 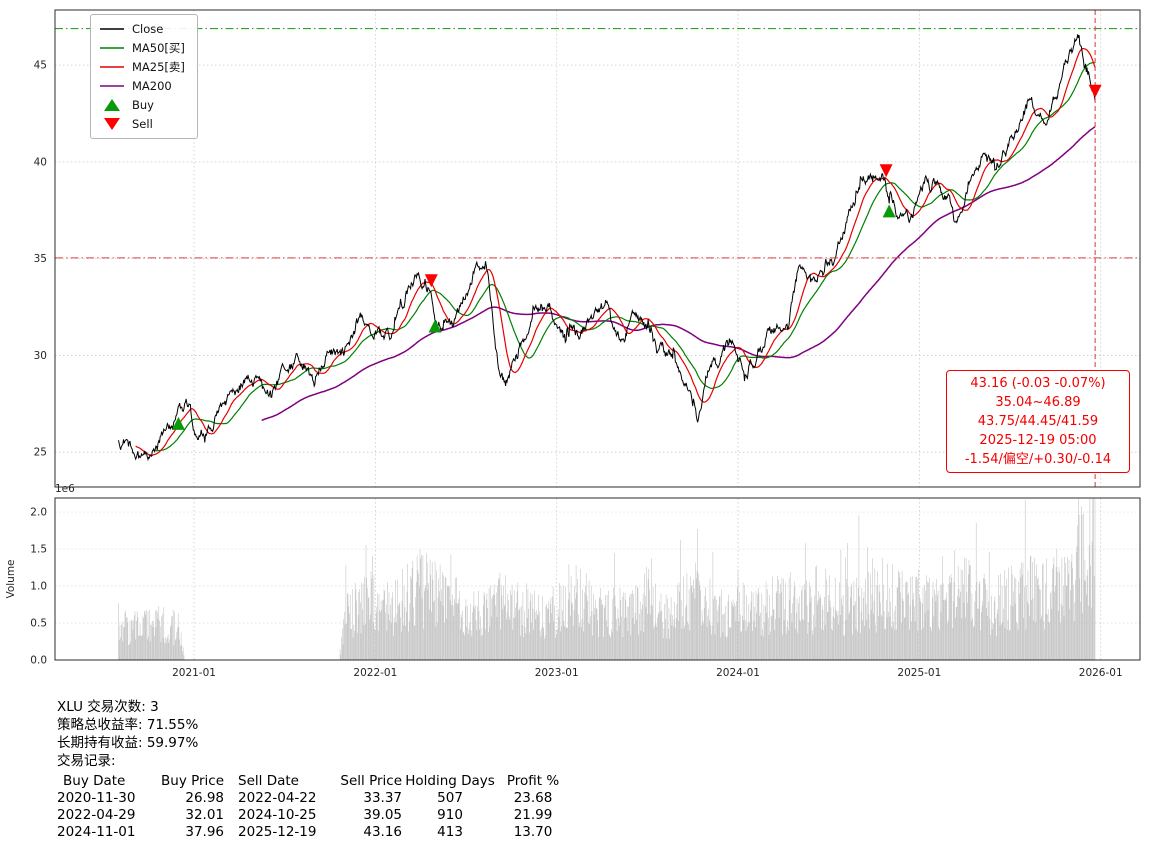 What do you see at coordinates (128, 743) in the screenshot?
I see `summary-hold-return: 长期持有收益: 59.97%` at bounding box center [128, 743].